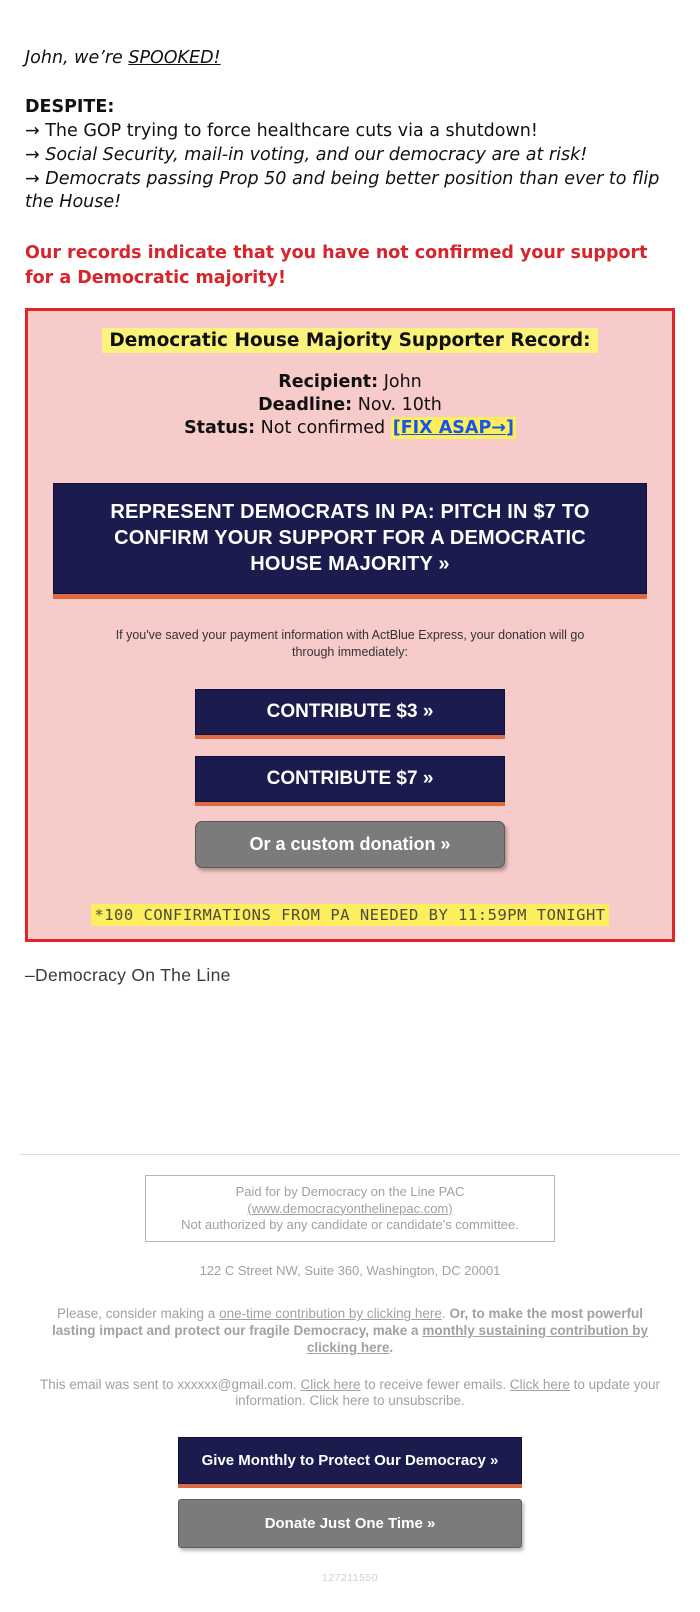 The height and width of the screenshot is (1612, 700). I want to click on recipient-row: Recipient: John, so click(350, 382).